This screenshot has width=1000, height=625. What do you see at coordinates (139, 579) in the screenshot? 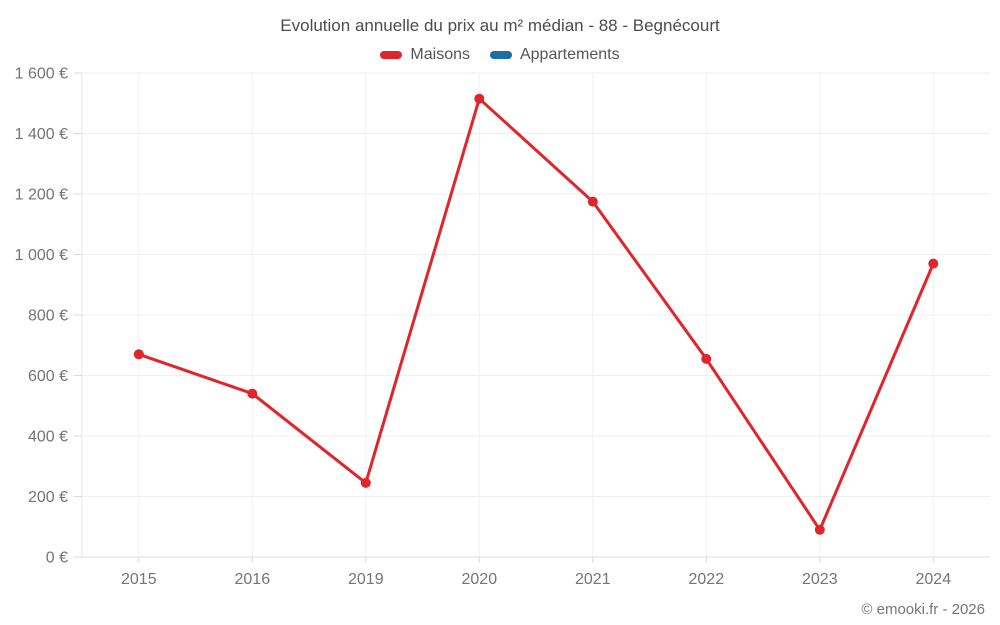
I see `x-tick-label: 2015` at bounding box center [139, 579].